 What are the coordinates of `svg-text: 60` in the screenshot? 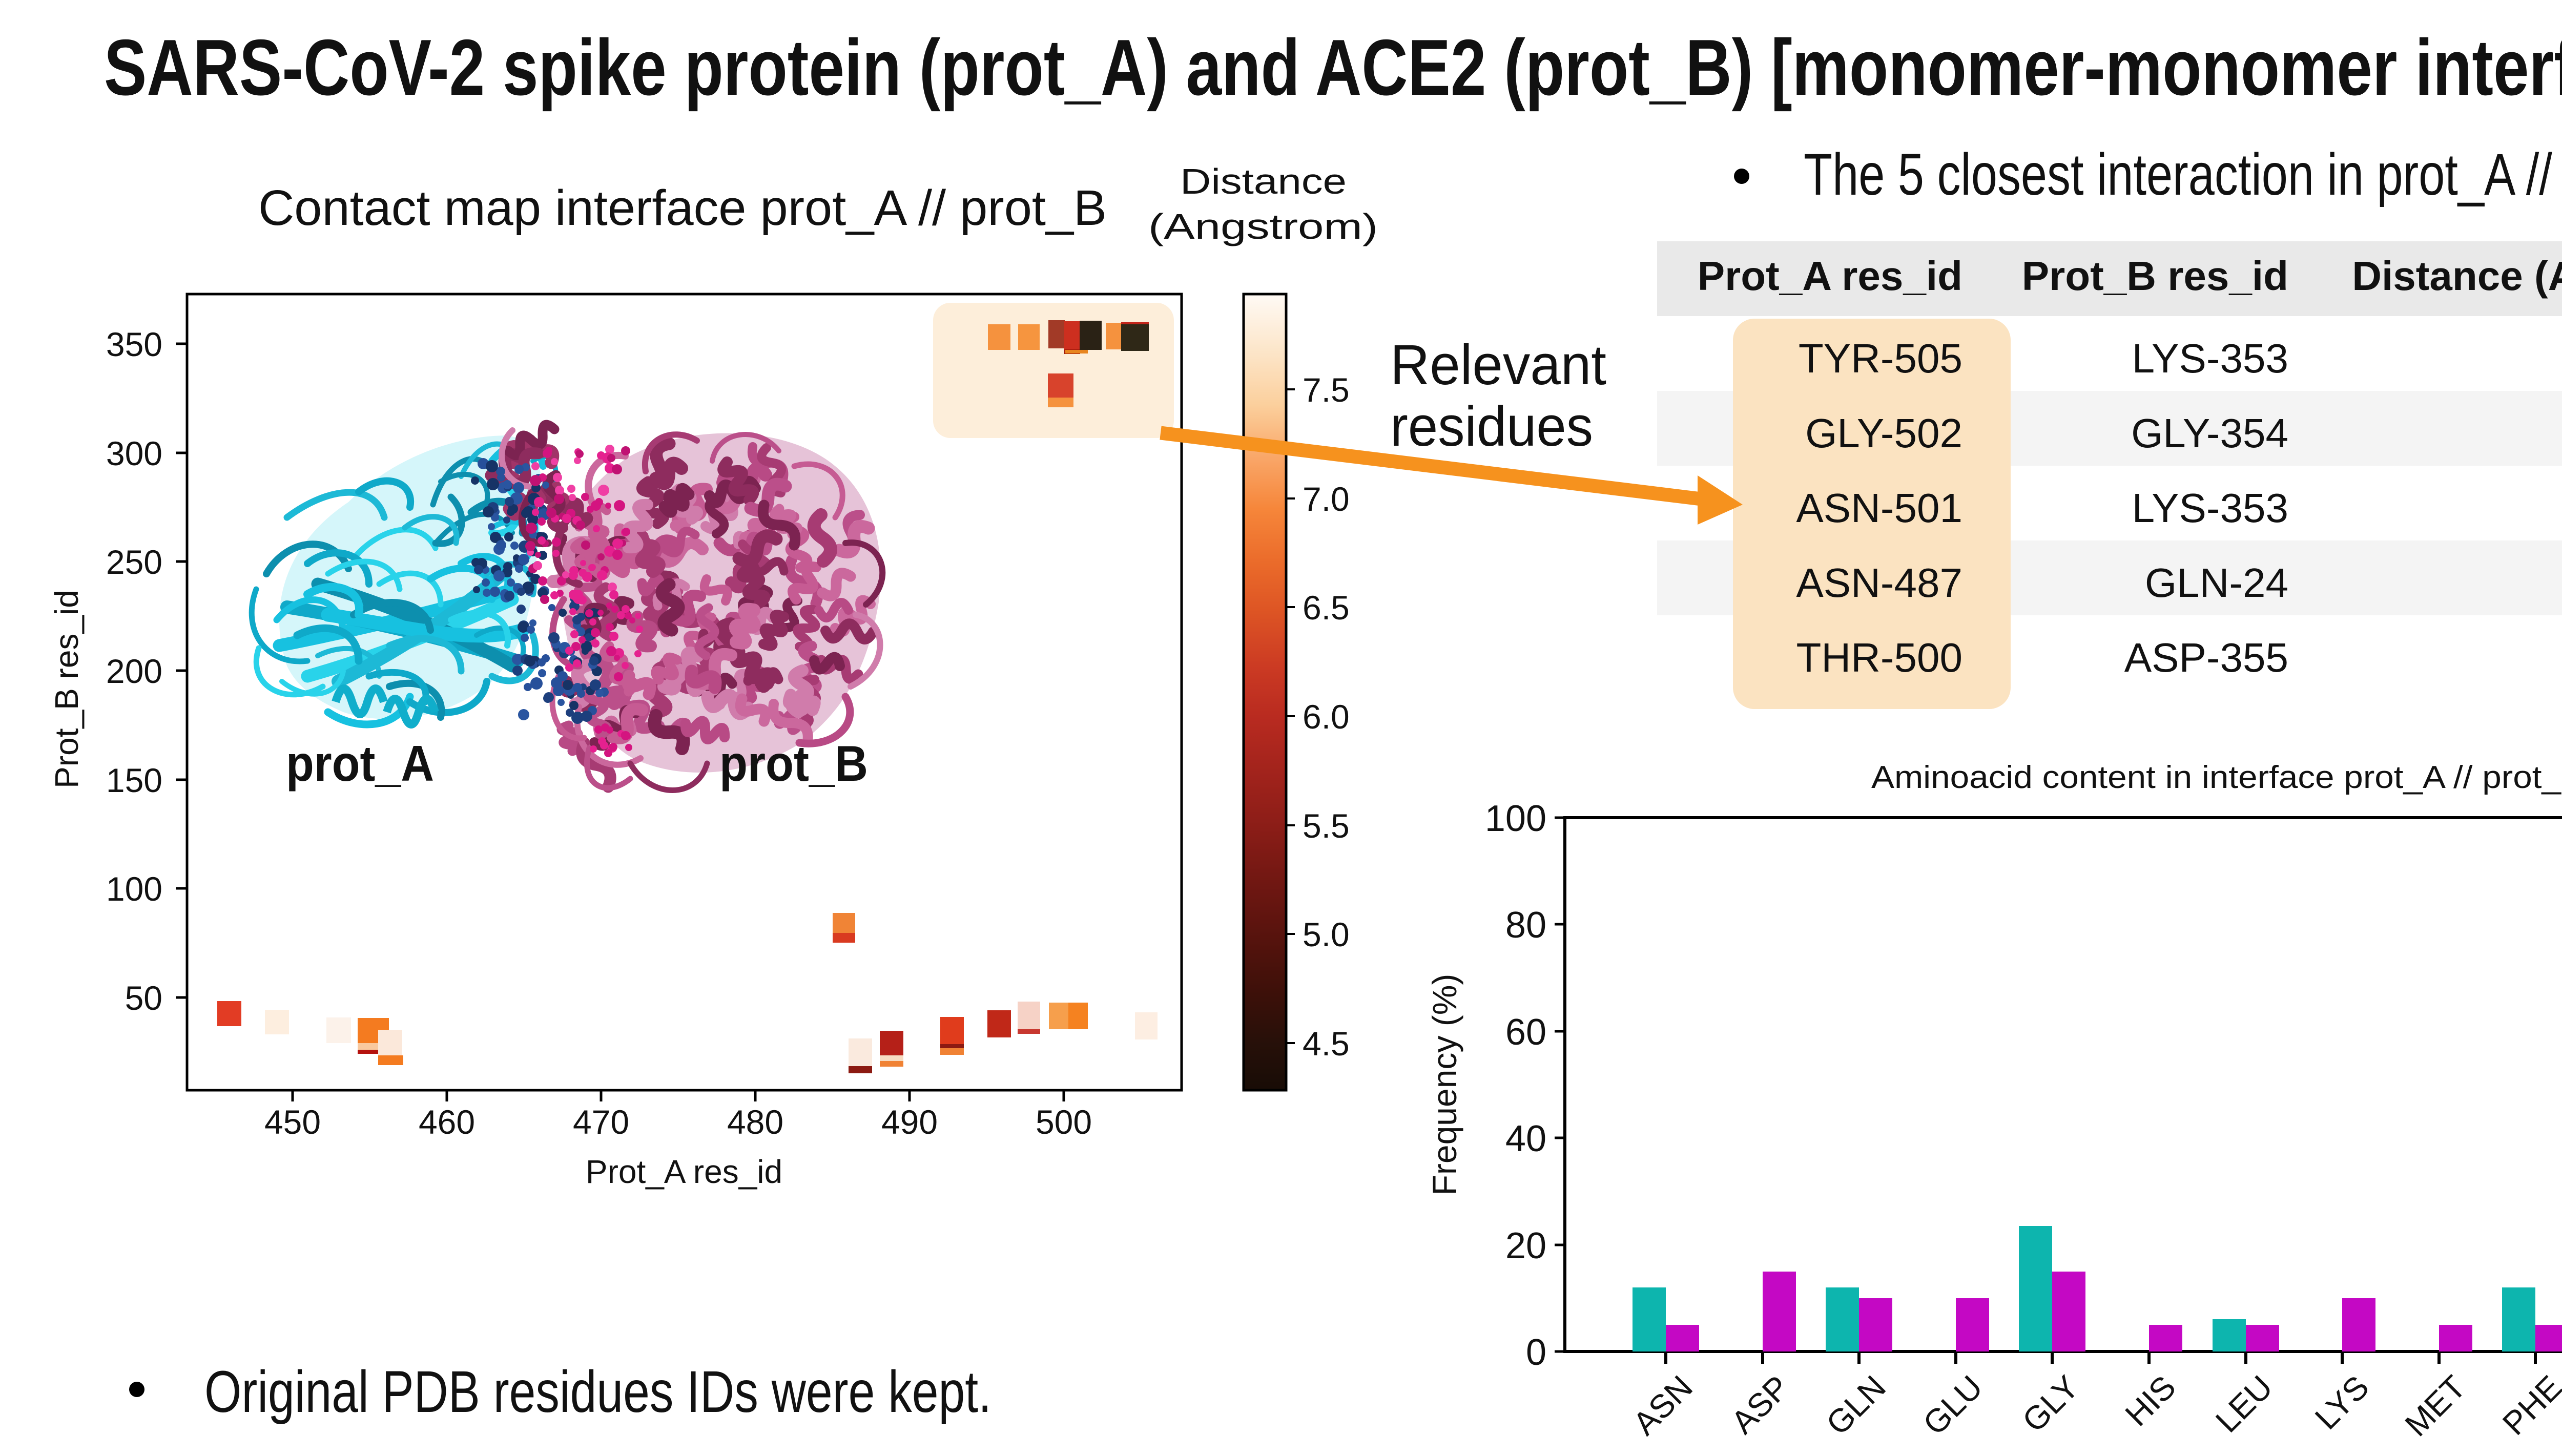 It's located at (1525, 1032).